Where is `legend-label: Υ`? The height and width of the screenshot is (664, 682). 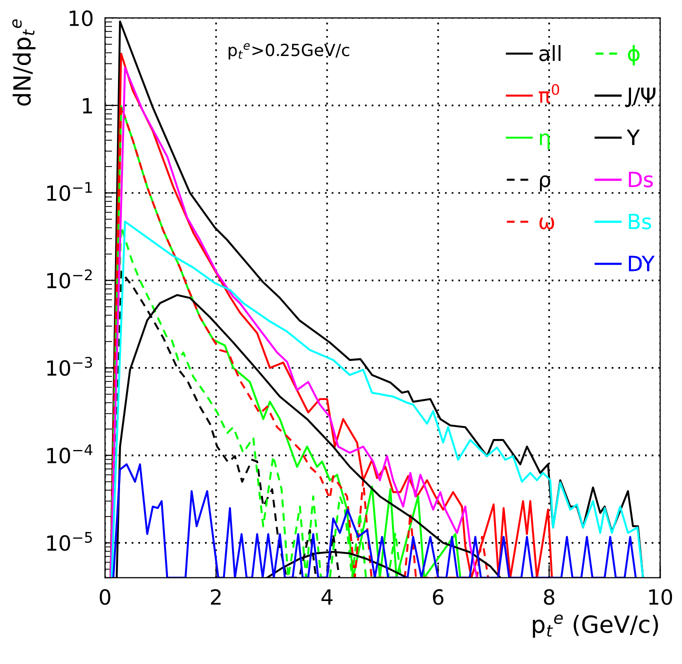
legend-label: Υ is located at coordinates (633, 137).